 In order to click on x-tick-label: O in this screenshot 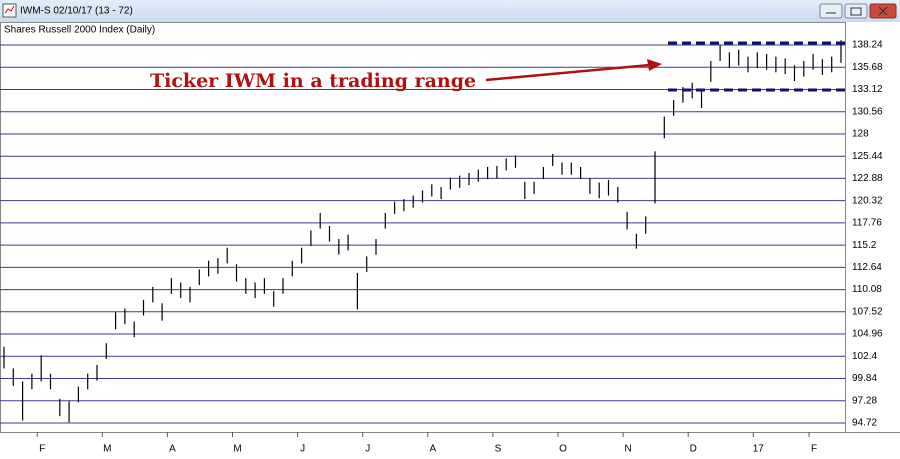, I will do `click(563, 449)`.